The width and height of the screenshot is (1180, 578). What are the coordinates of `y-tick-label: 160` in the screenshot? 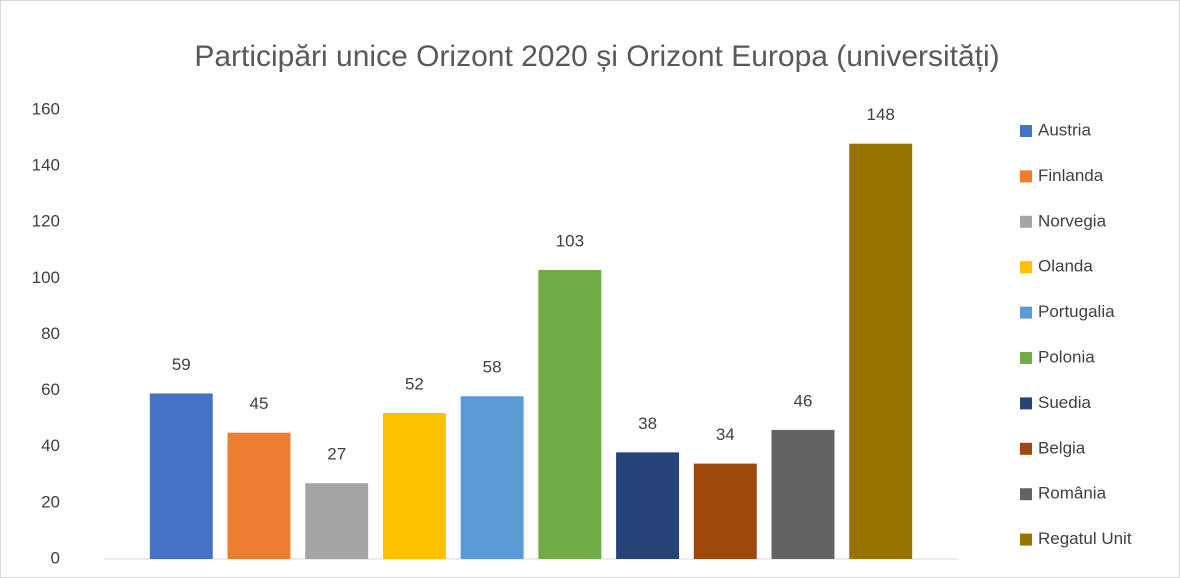 It's located at (46, 108).